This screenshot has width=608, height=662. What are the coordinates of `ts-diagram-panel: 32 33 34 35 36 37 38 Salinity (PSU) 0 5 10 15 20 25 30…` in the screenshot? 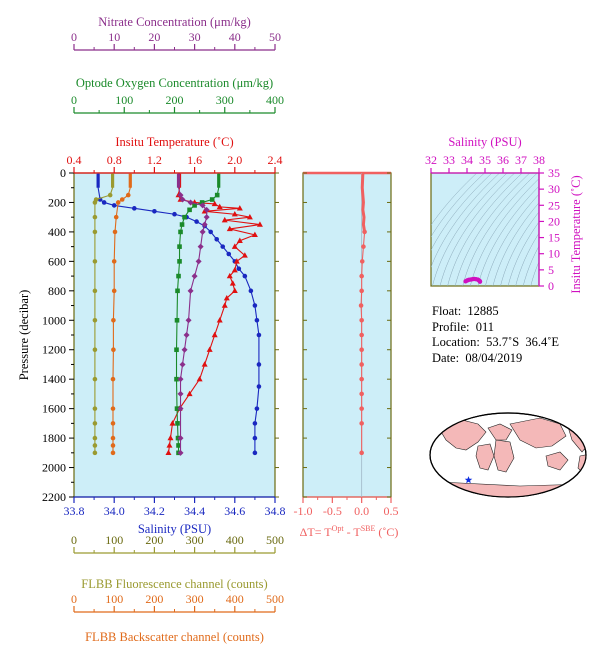 It's located at (504, 214).